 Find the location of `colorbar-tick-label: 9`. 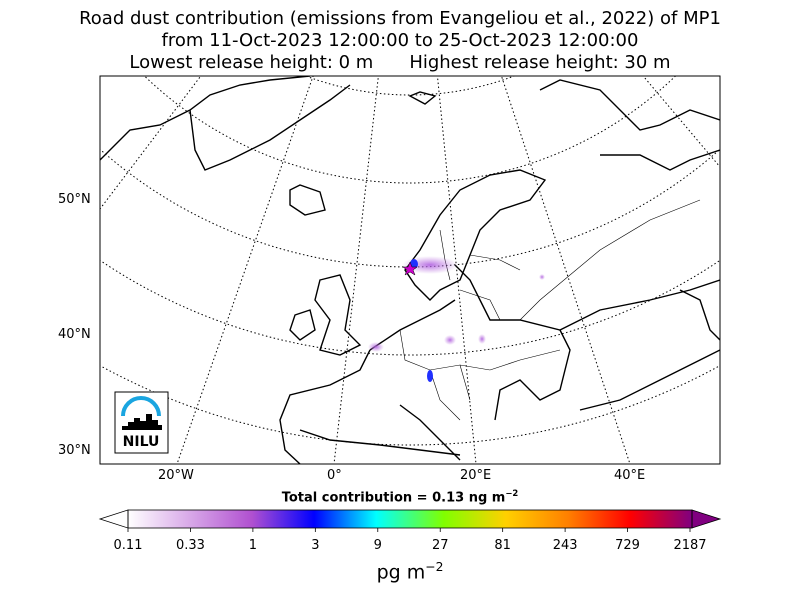

colorbar-tick-label: 9 is located at coordinates (377, 545).